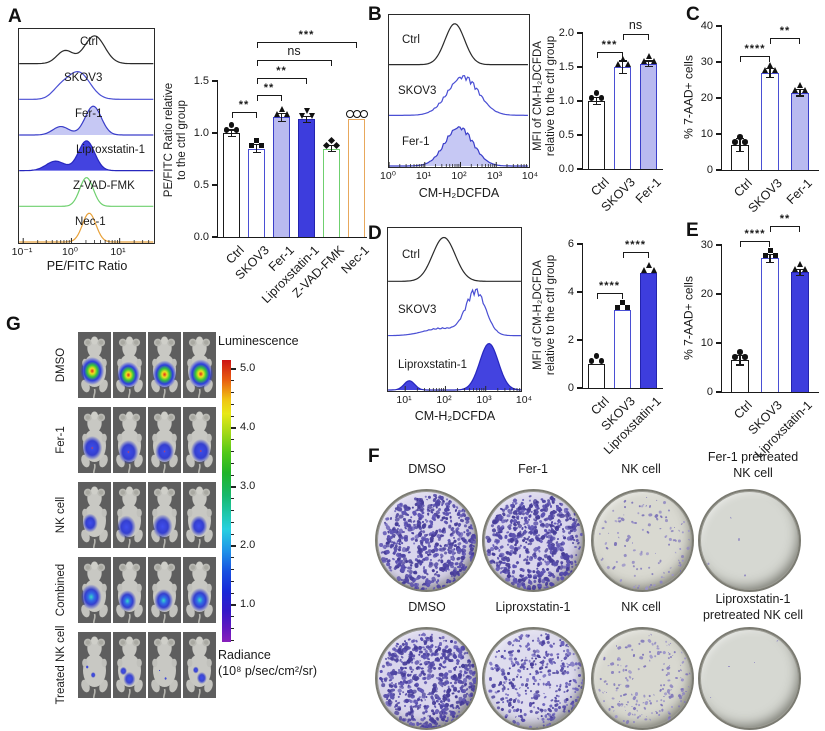  Describe the element at coordinates (15, 16) in the screenshot. I see `panel-letter-a: A` at that location.